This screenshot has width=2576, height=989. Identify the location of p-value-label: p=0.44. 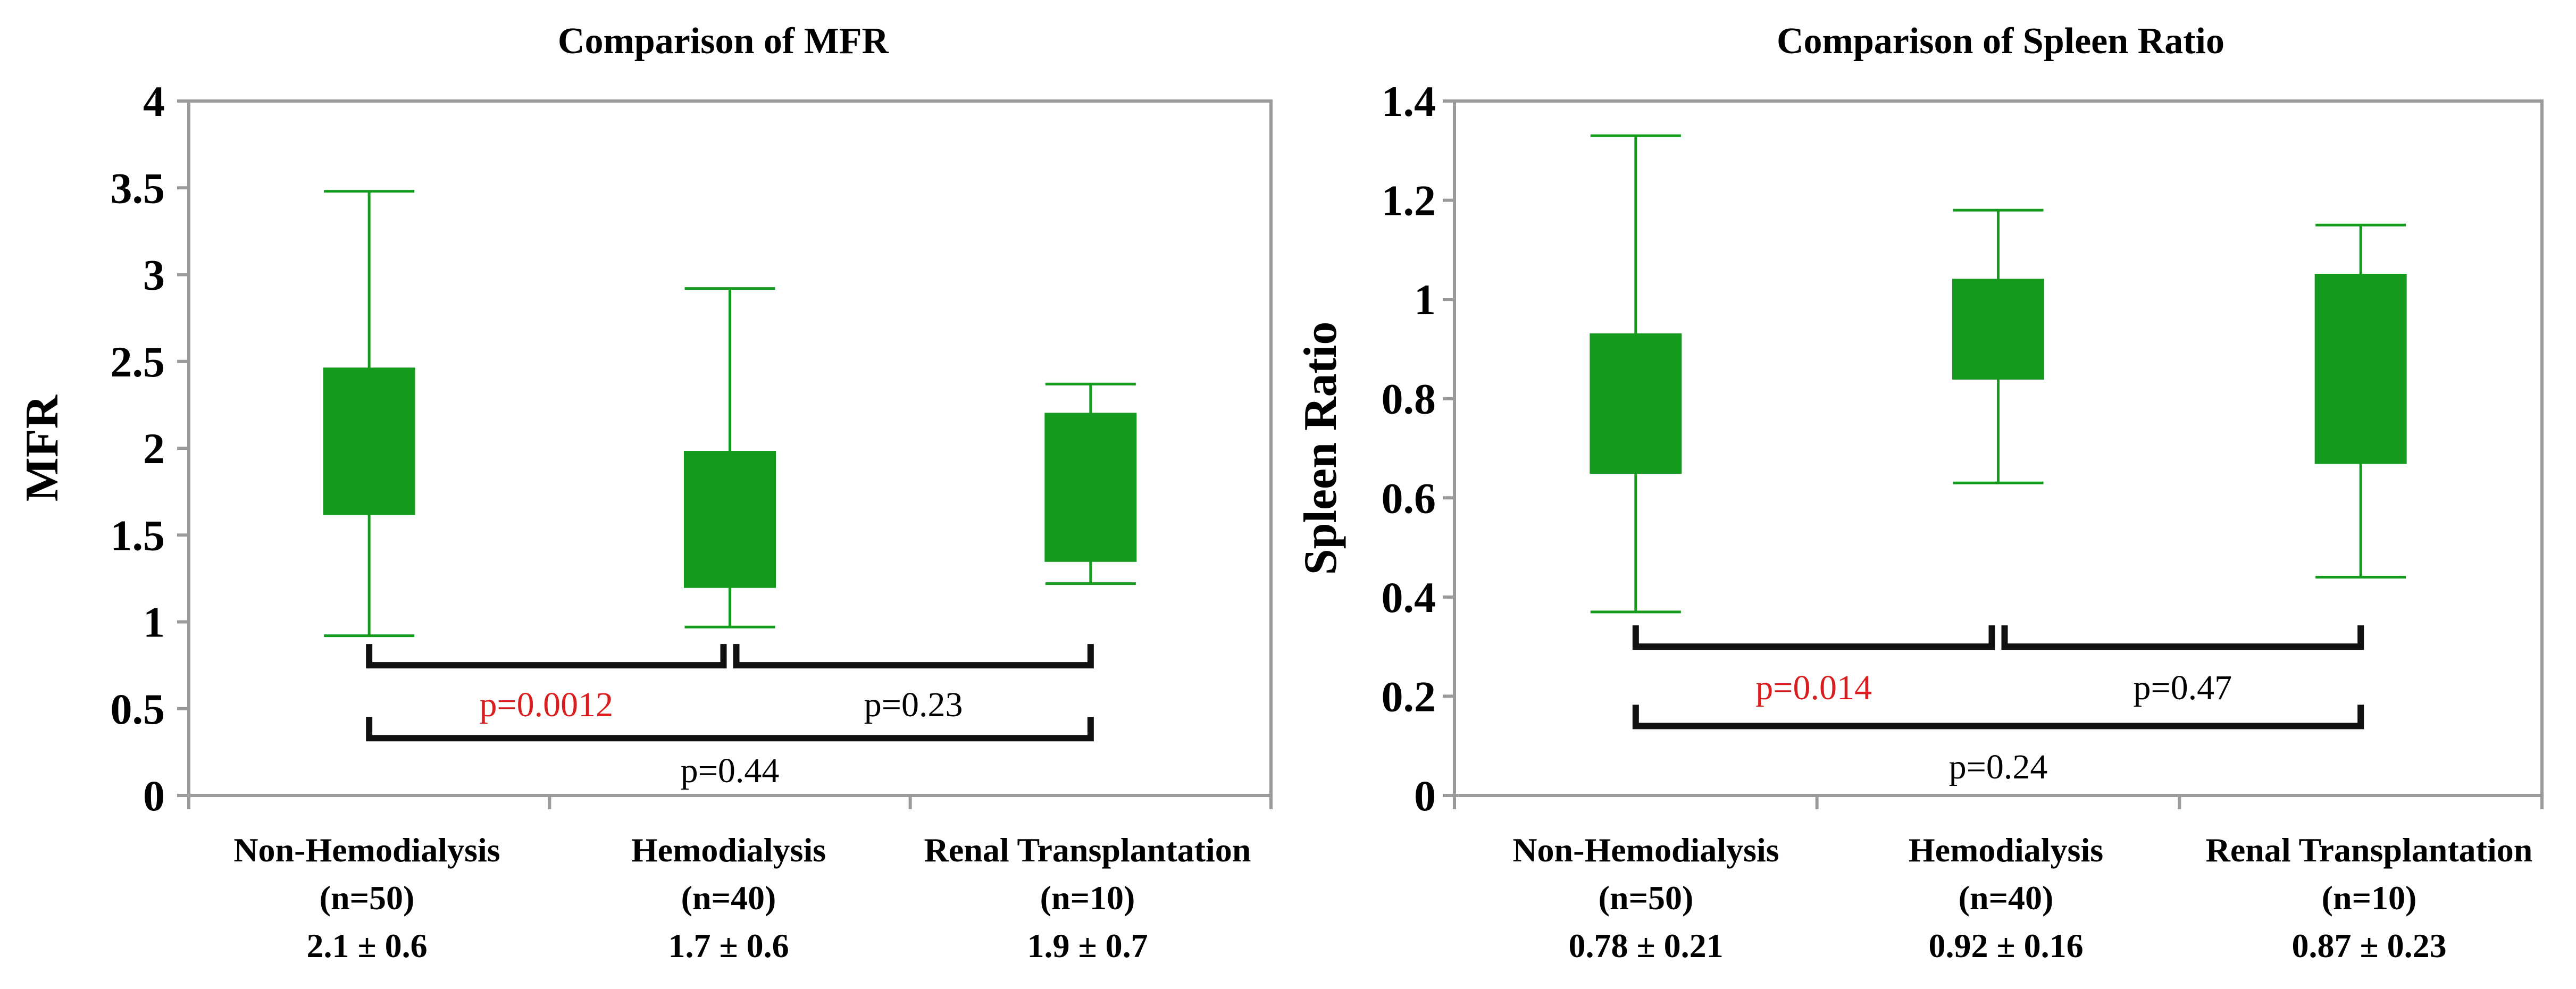
(730, 770).